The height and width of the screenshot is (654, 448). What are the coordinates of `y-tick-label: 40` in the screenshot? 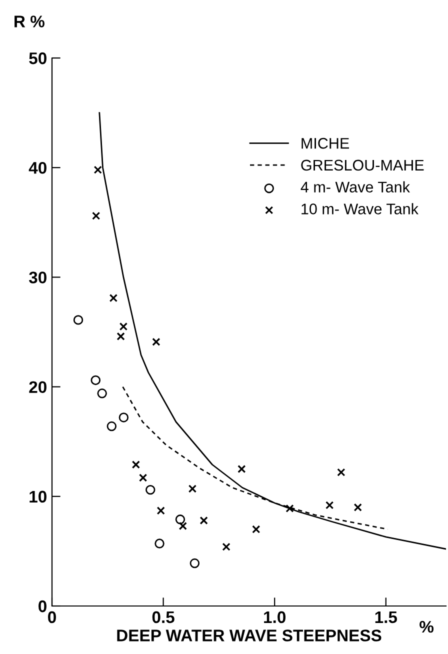 It's located at (37, 168).